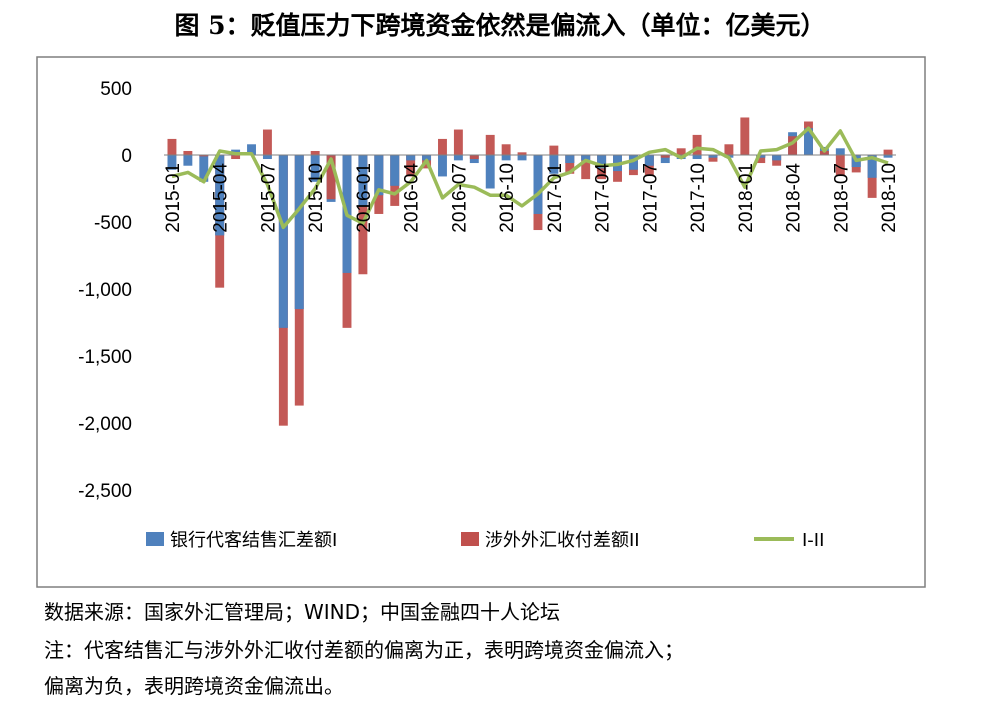 This screenshot has height=727, width=1000. I want to click on x-tick-label: 2017-10, so click(698, 198).